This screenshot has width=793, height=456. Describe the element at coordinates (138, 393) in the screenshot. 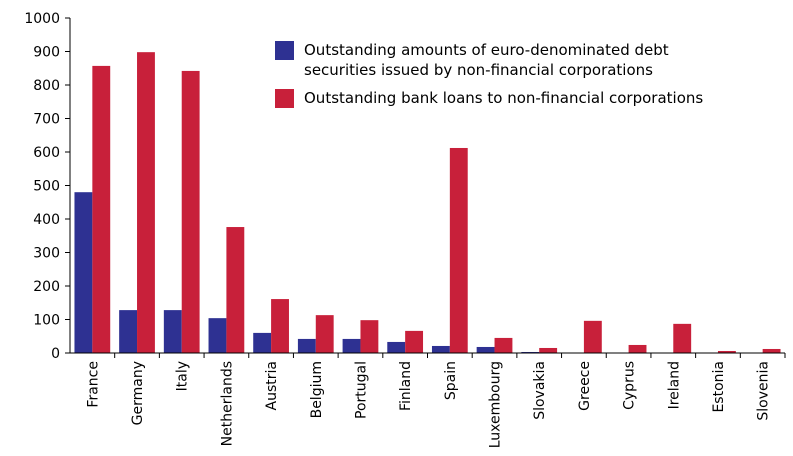

I see `x-tick-label: Germany` at that location.